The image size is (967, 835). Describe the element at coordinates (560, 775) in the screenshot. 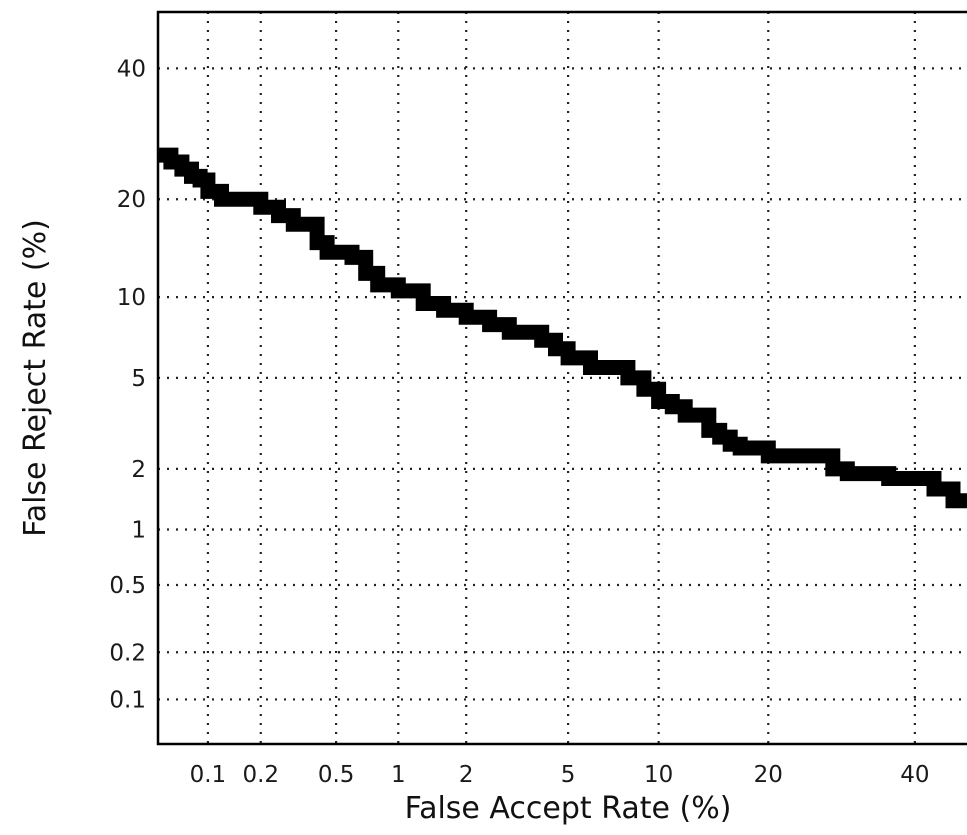

I see `x-tick-labels: 0.1 0.2 0.5 1 2 5 10 20 40` at that location.